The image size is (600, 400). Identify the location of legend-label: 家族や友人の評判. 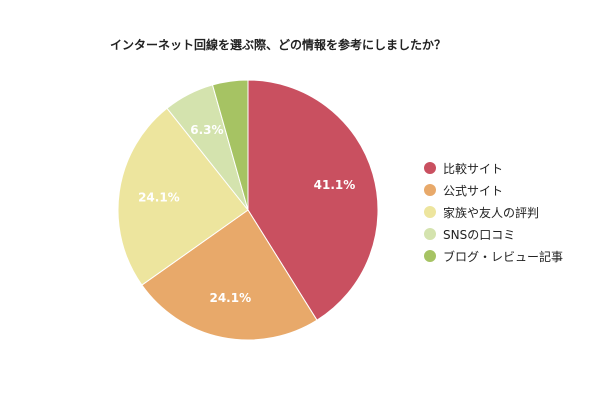
(491, 212).